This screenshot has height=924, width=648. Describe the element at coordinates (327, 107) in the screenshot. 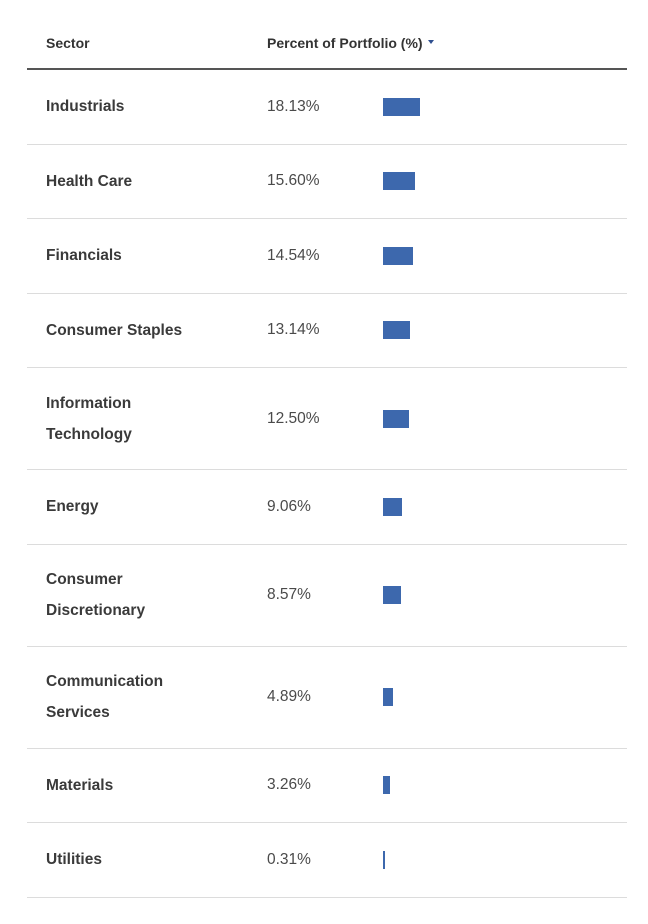

I see `table-row: Industrials 18.13%` at that location.